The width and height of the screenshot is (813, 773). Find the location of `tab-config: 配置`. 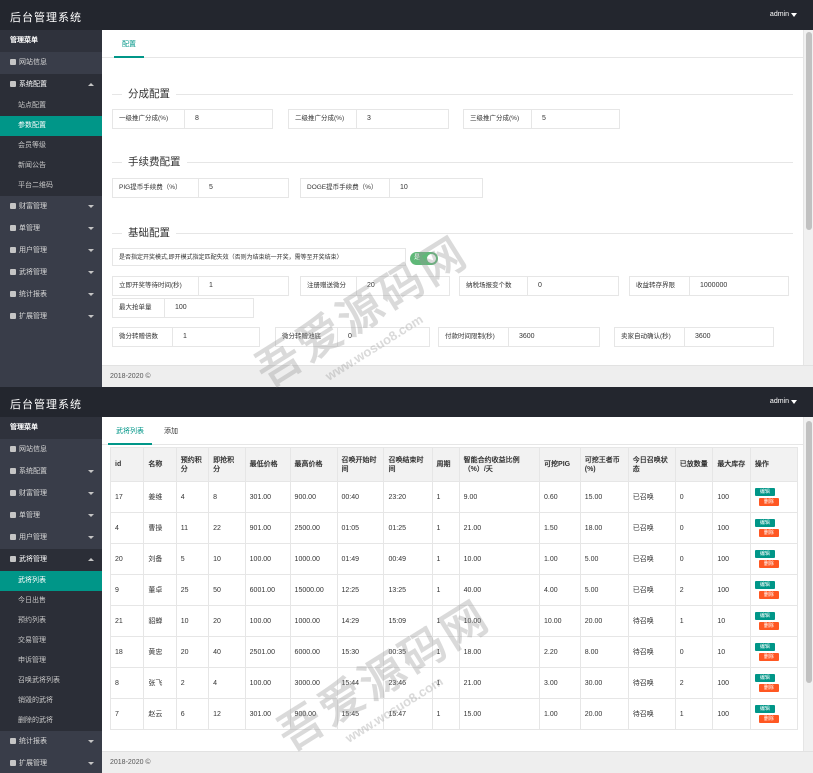

tab-config: 配置 is located at coordinates (129, 49).